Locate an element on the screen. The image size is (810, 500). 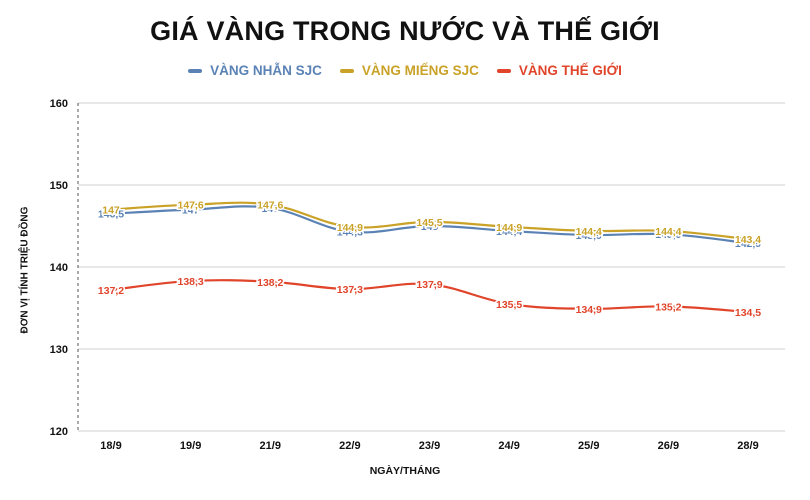
data-label: 135,5 is located at coordinates (509, 305).